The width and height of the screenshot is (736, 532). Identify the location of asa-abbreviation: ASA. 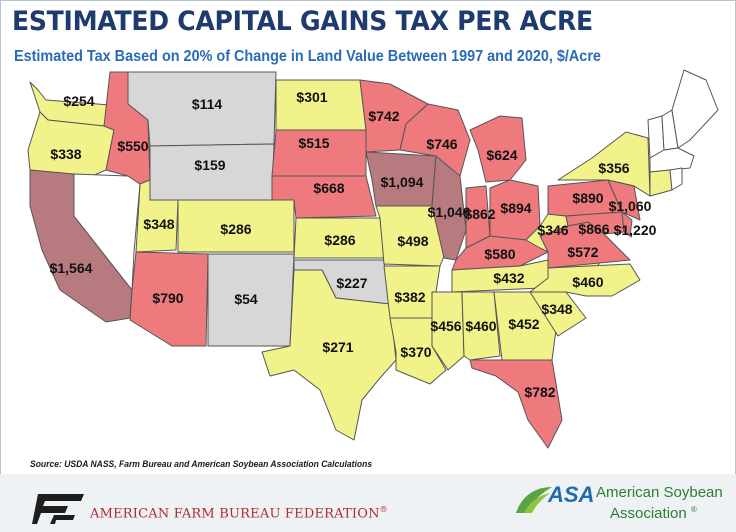
(571, 494).